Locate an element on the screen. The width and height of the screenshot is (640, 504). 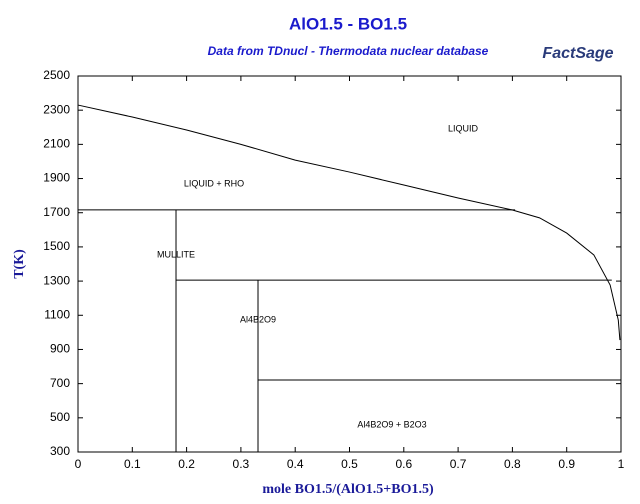
region-label: Al4B2O9 is located at coordinates (258, 319).